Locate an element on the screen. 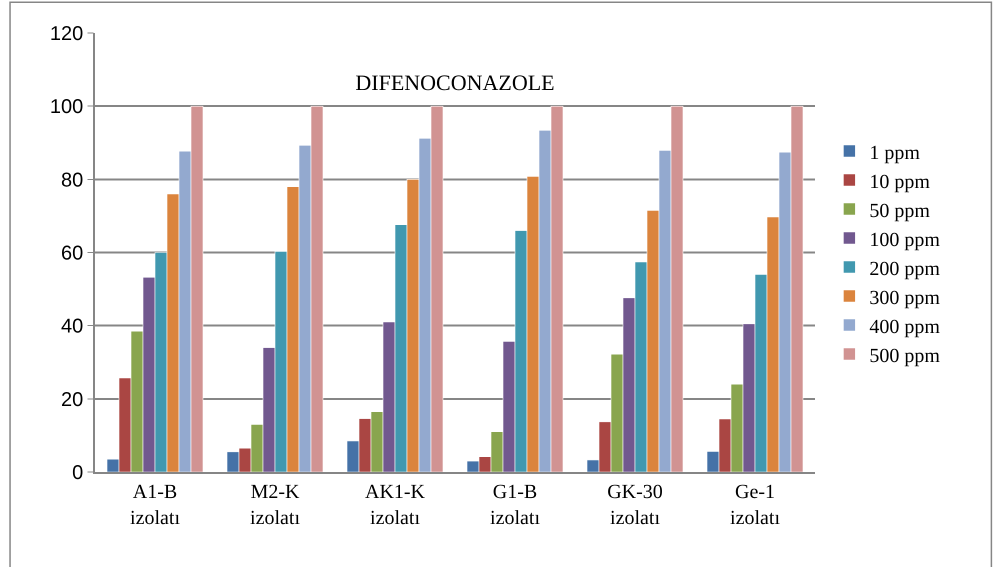  y-tick-label: 80 is located at coordinates (72, 180).